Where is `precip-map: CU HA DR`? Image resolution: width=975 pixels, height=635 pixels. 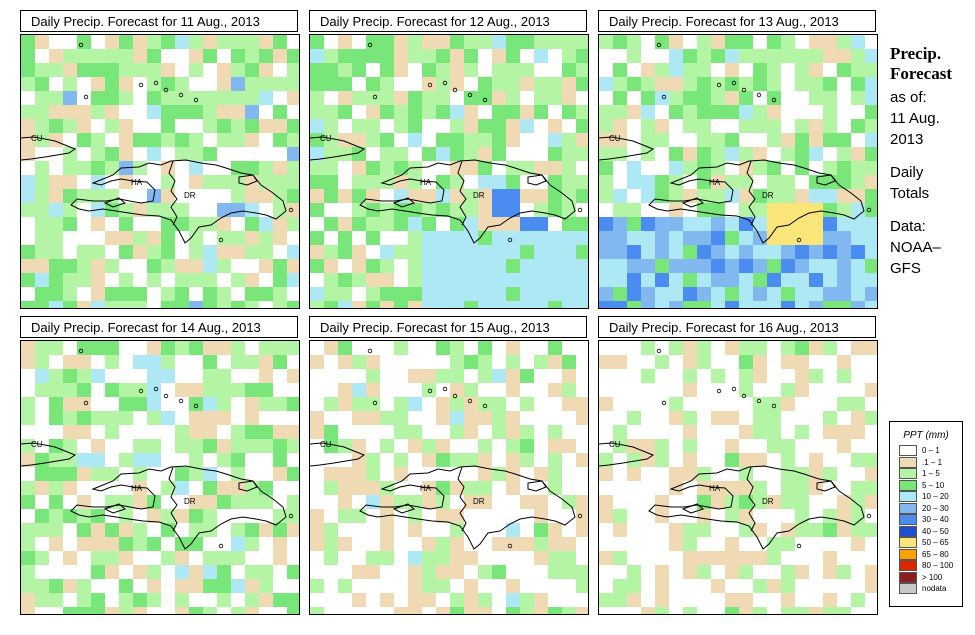 precip-map: CU HA DR is located at coordinates (160, 171).